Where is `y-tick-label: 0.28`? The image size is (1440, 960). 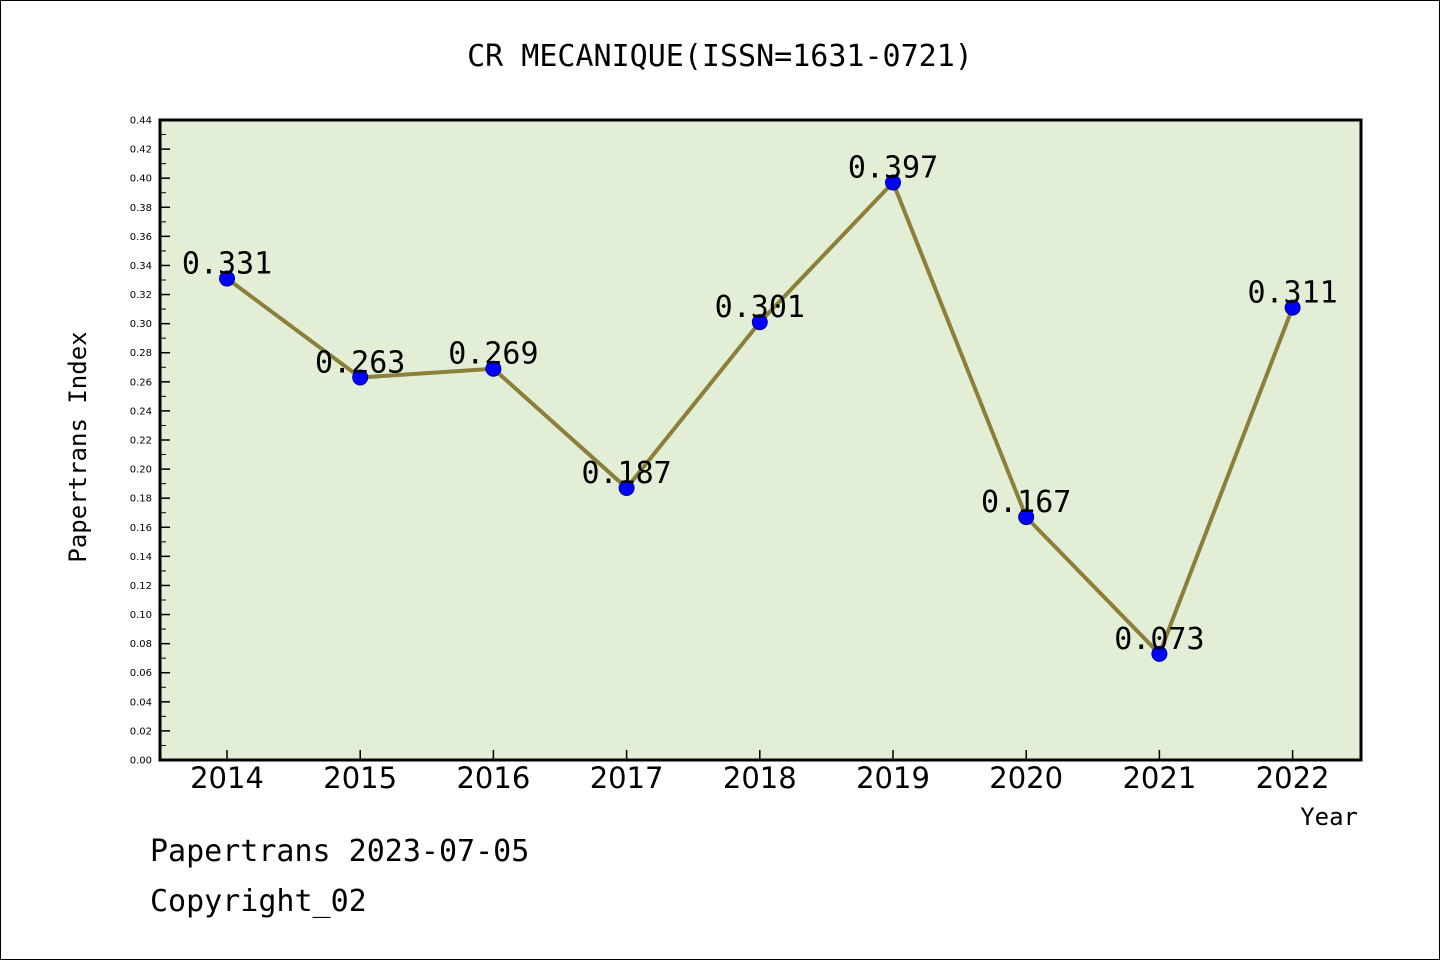 y-tick-label: 0.28 is located at coordinates (141, 353).